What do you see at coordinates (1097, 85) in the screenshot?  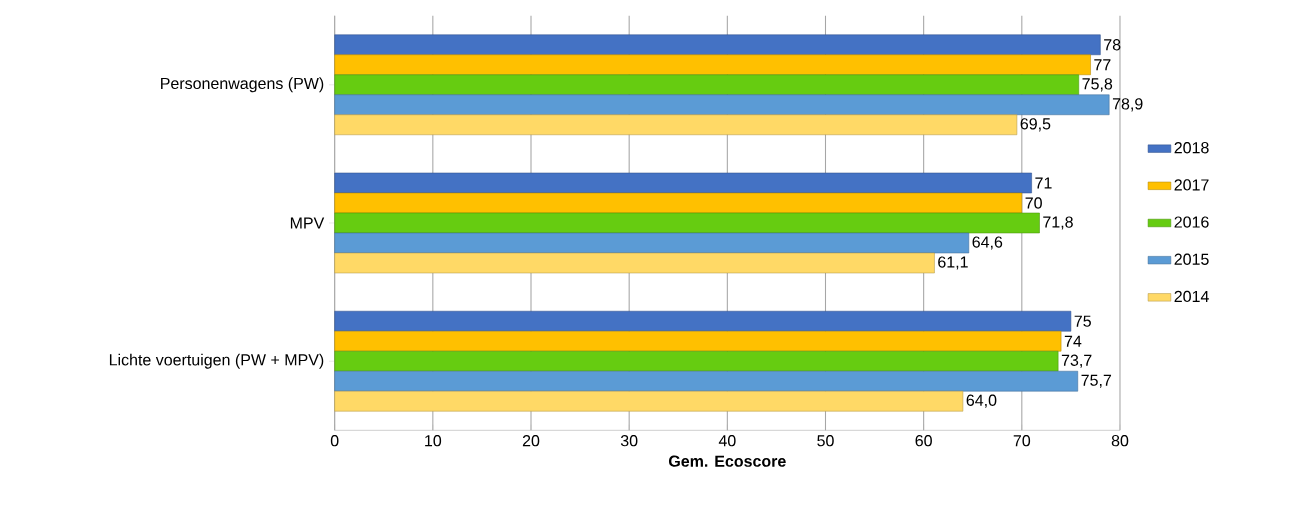 I see `data-label: 75,8` at bounding box center [1097, 85].